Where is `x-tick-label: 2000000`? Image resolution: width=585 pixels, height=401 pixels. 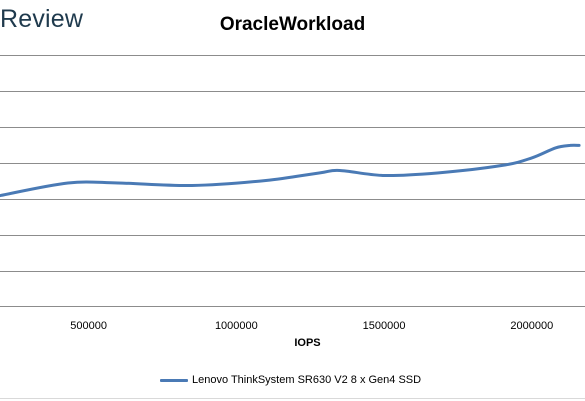 x-tick-label: 2000000 is located at coordinates (531, 326).